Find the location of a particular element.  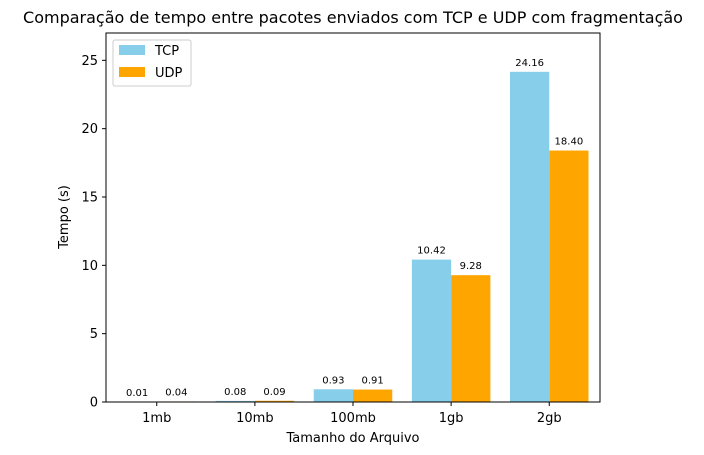

y-tick-label: 25 is located at coordinates (89, 61).